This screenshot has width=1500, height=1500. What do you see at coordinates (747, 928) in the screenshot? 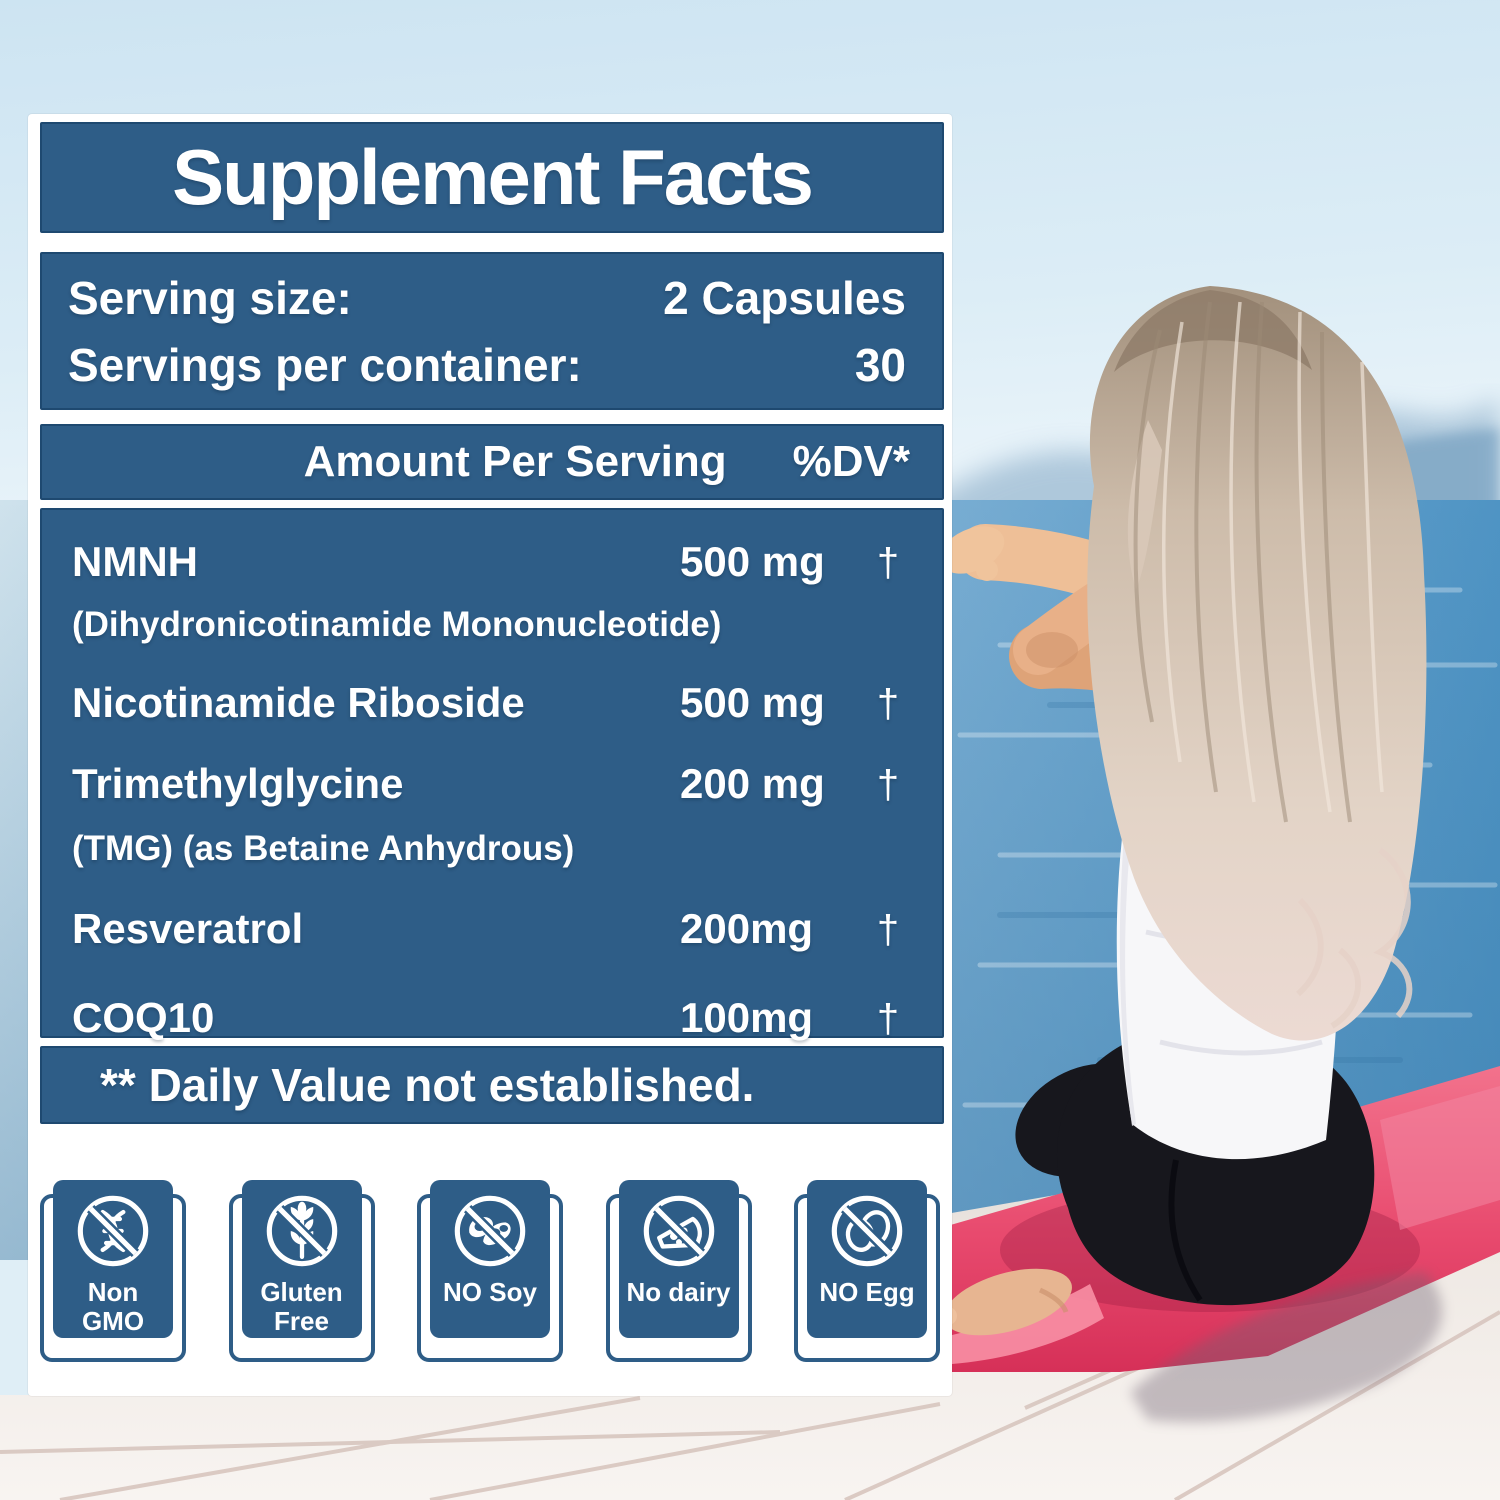
I see `ingredient-amount: 200mg` at bounding box center [747, 928].